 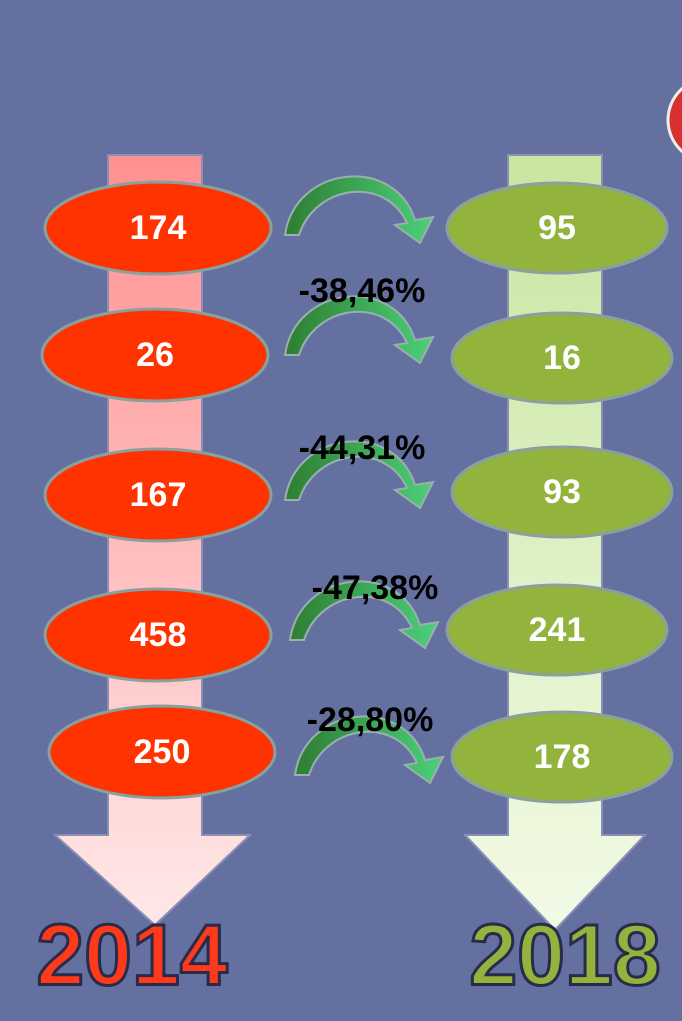 What do you see at coordinates (564, 956) in the screenshot?
I see `right-year: 2018` at bounding box center [564, 956].